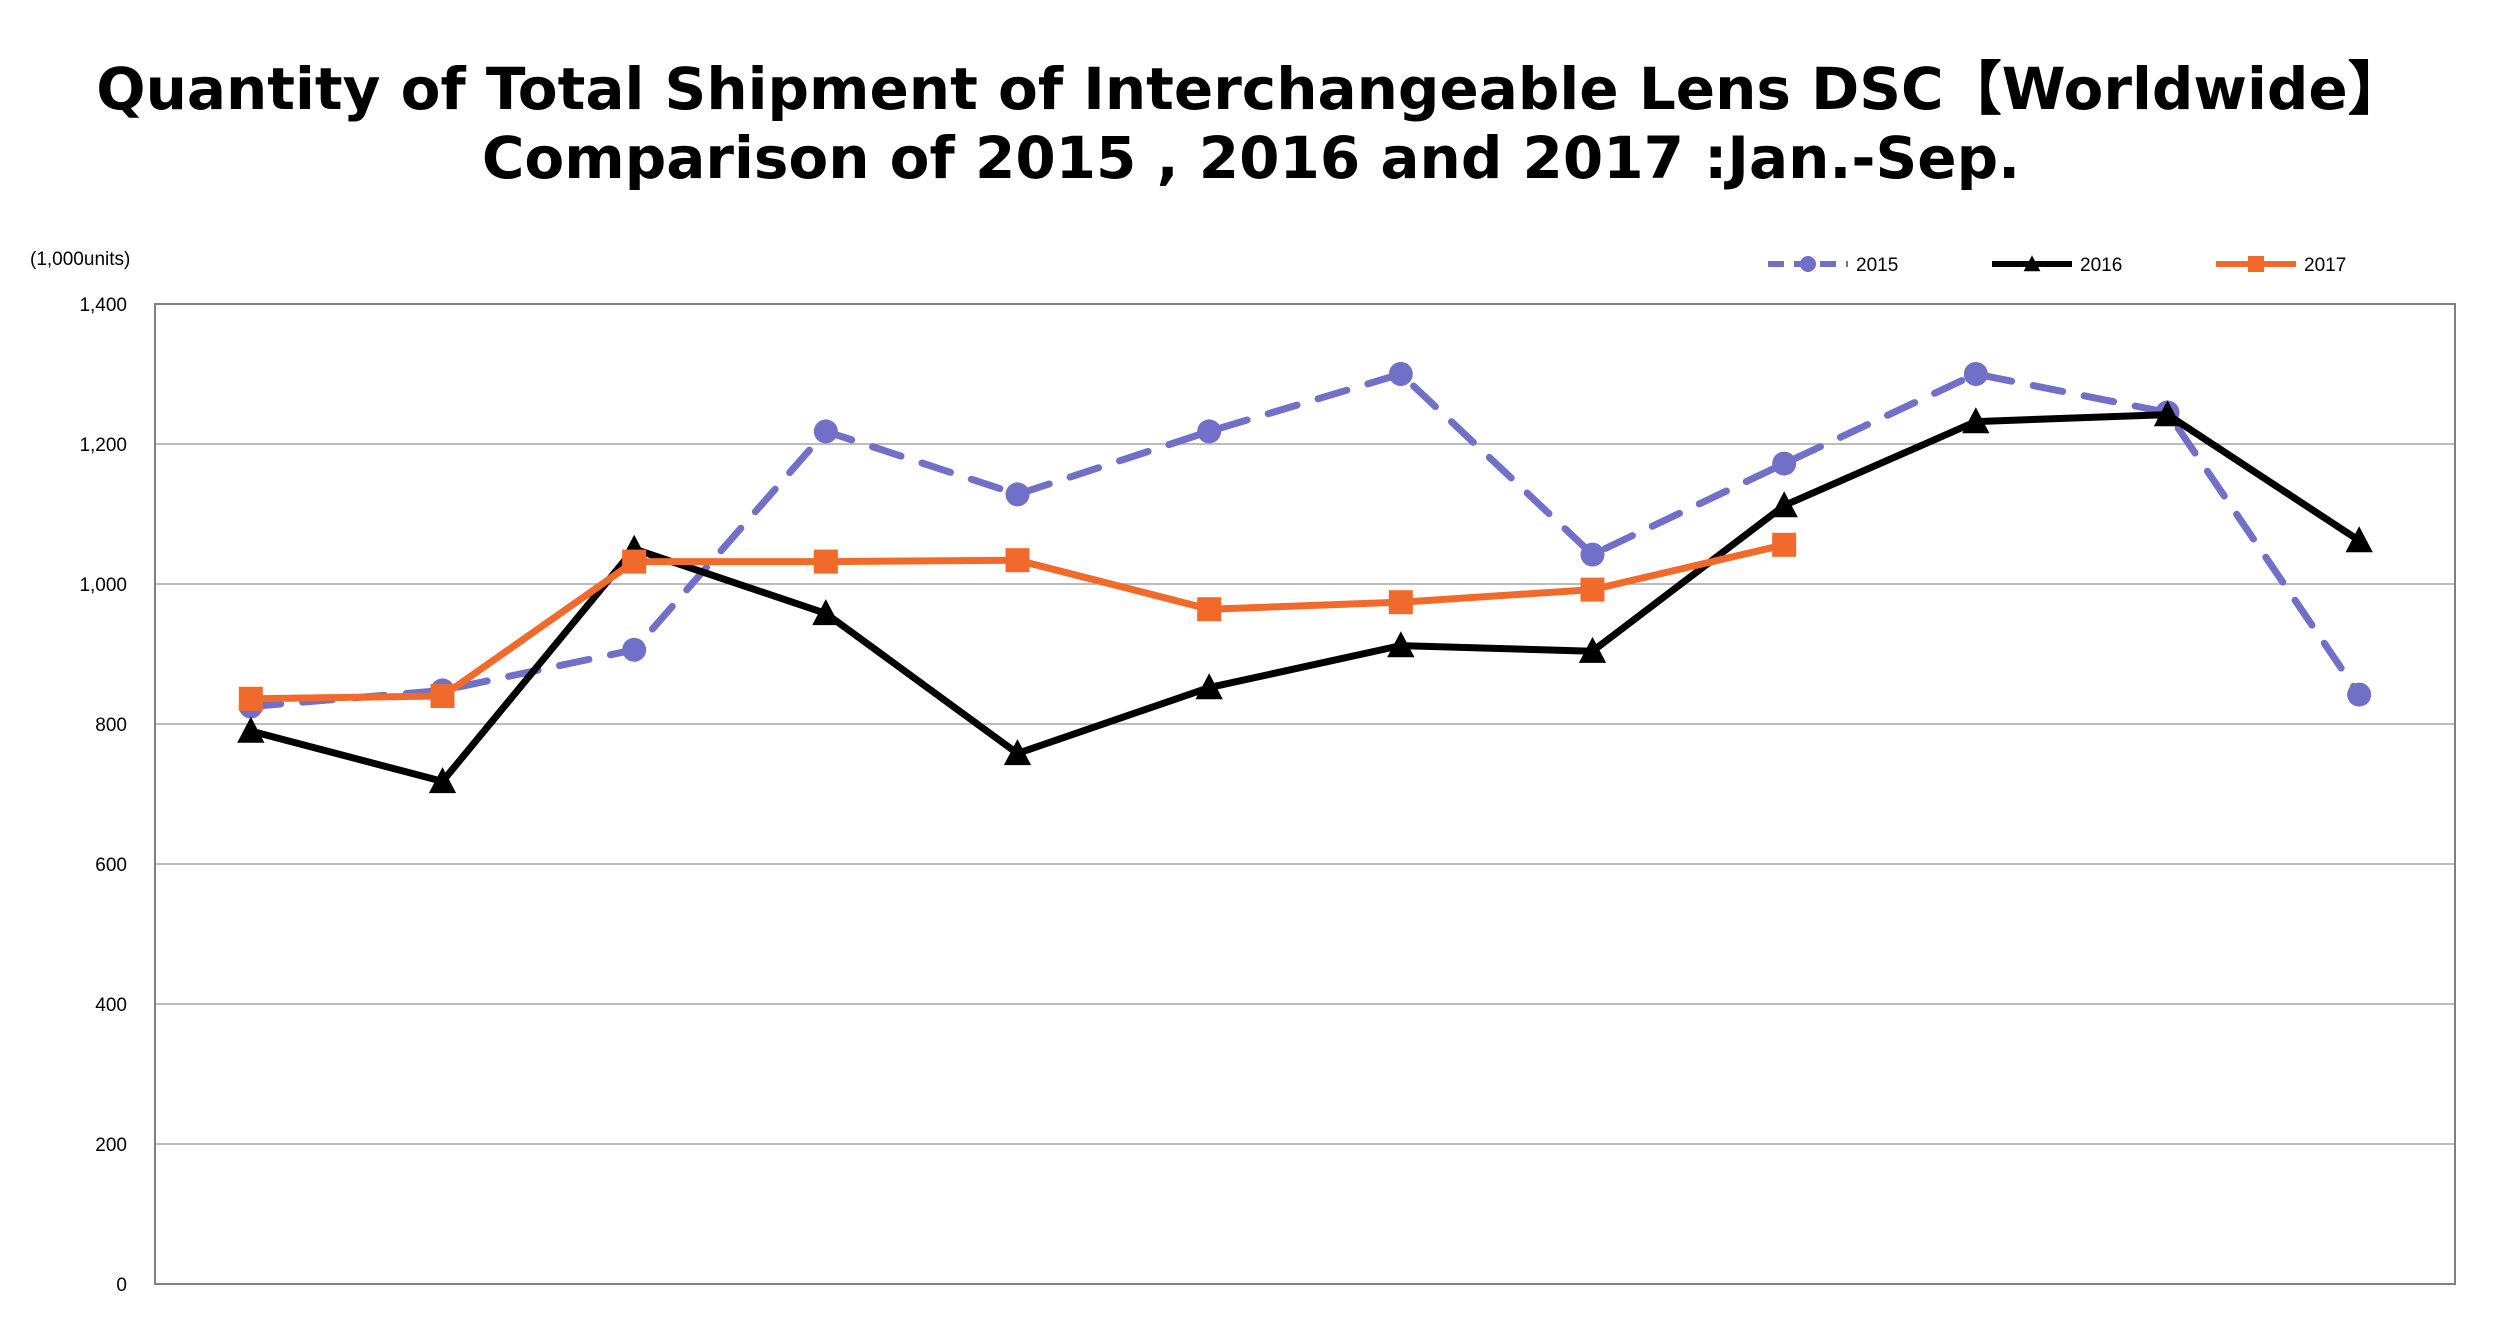 The image size is (2502, 1324). I want to click on legend-item-2016: 2016, so click(2057, 265).